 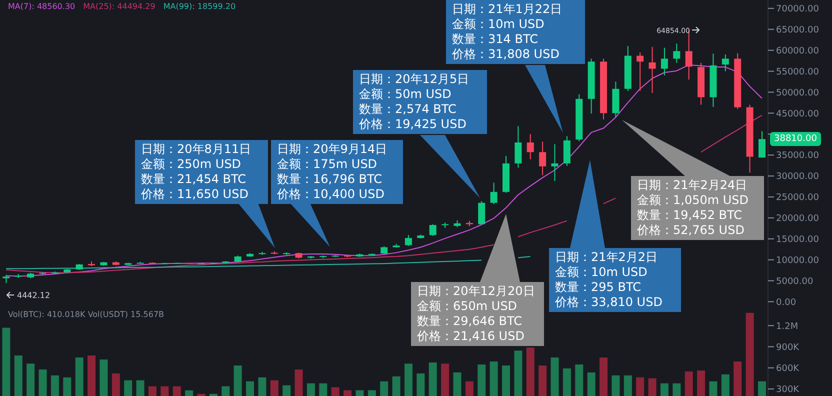 What do you see at coordinates (798, 31) in the screenshot?
I see `y-tick-label: 65000.00` at bounding box center [798, 31].